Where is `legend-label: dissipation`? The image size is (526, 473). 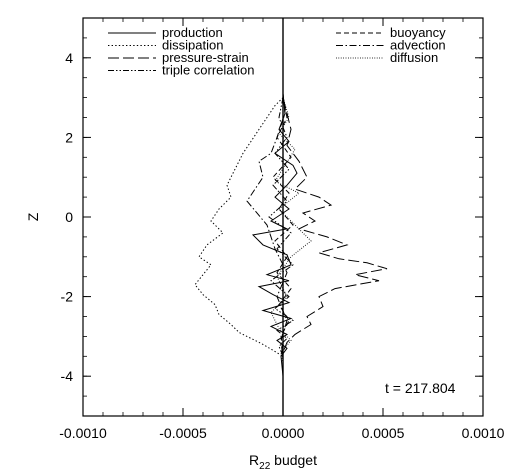
legend-label: dissipation is located at coordinates (192, 45).